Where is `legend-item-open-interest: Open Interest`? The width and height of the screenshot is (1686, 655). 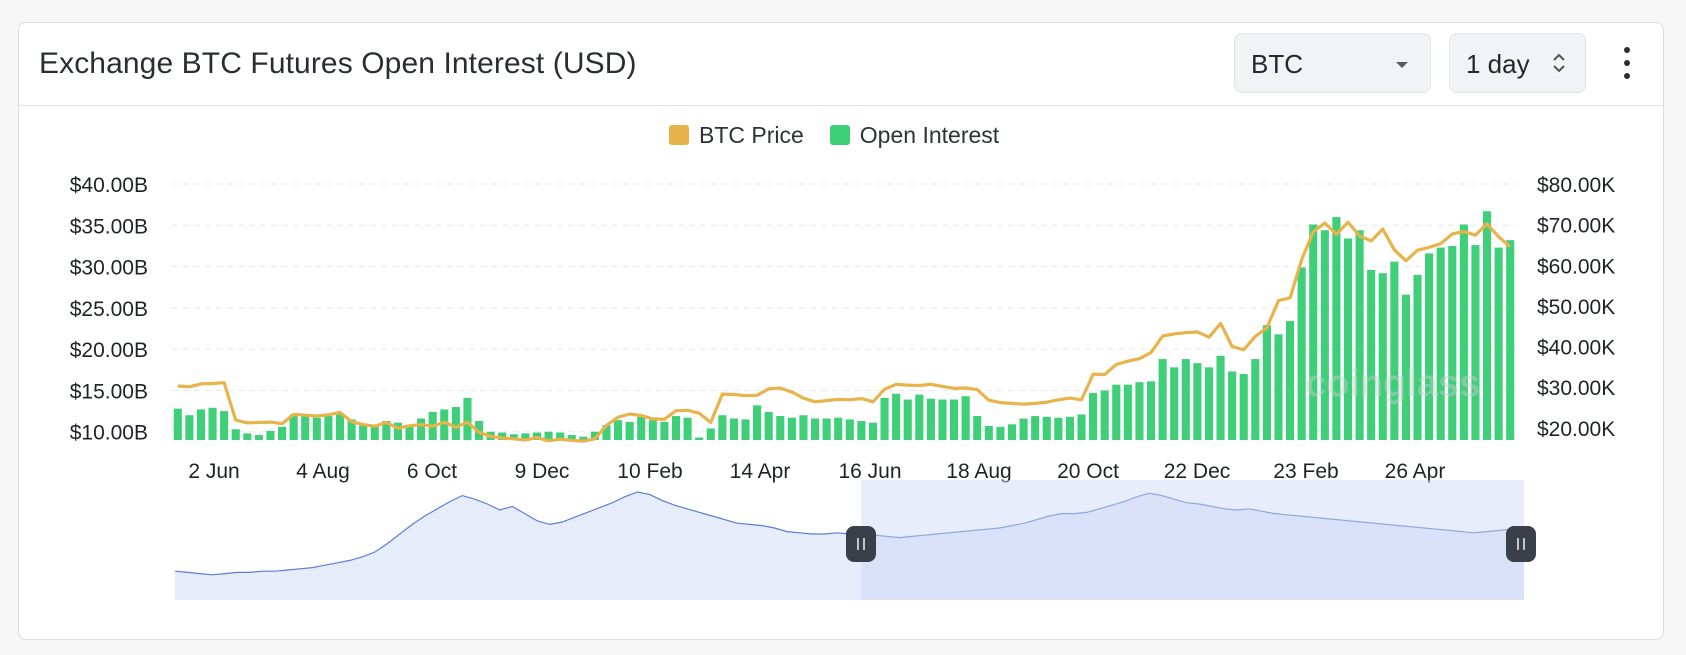 legend-item-open-interest: Open Interest is located at coordinates (914, 135).